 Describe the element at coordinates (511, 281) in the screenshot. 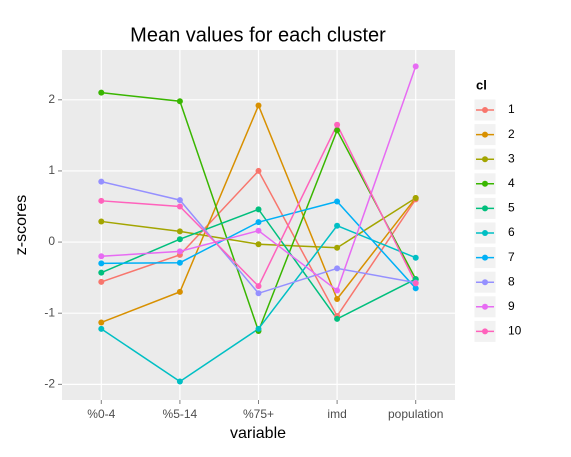

I see `legend-label: 8` at that location.